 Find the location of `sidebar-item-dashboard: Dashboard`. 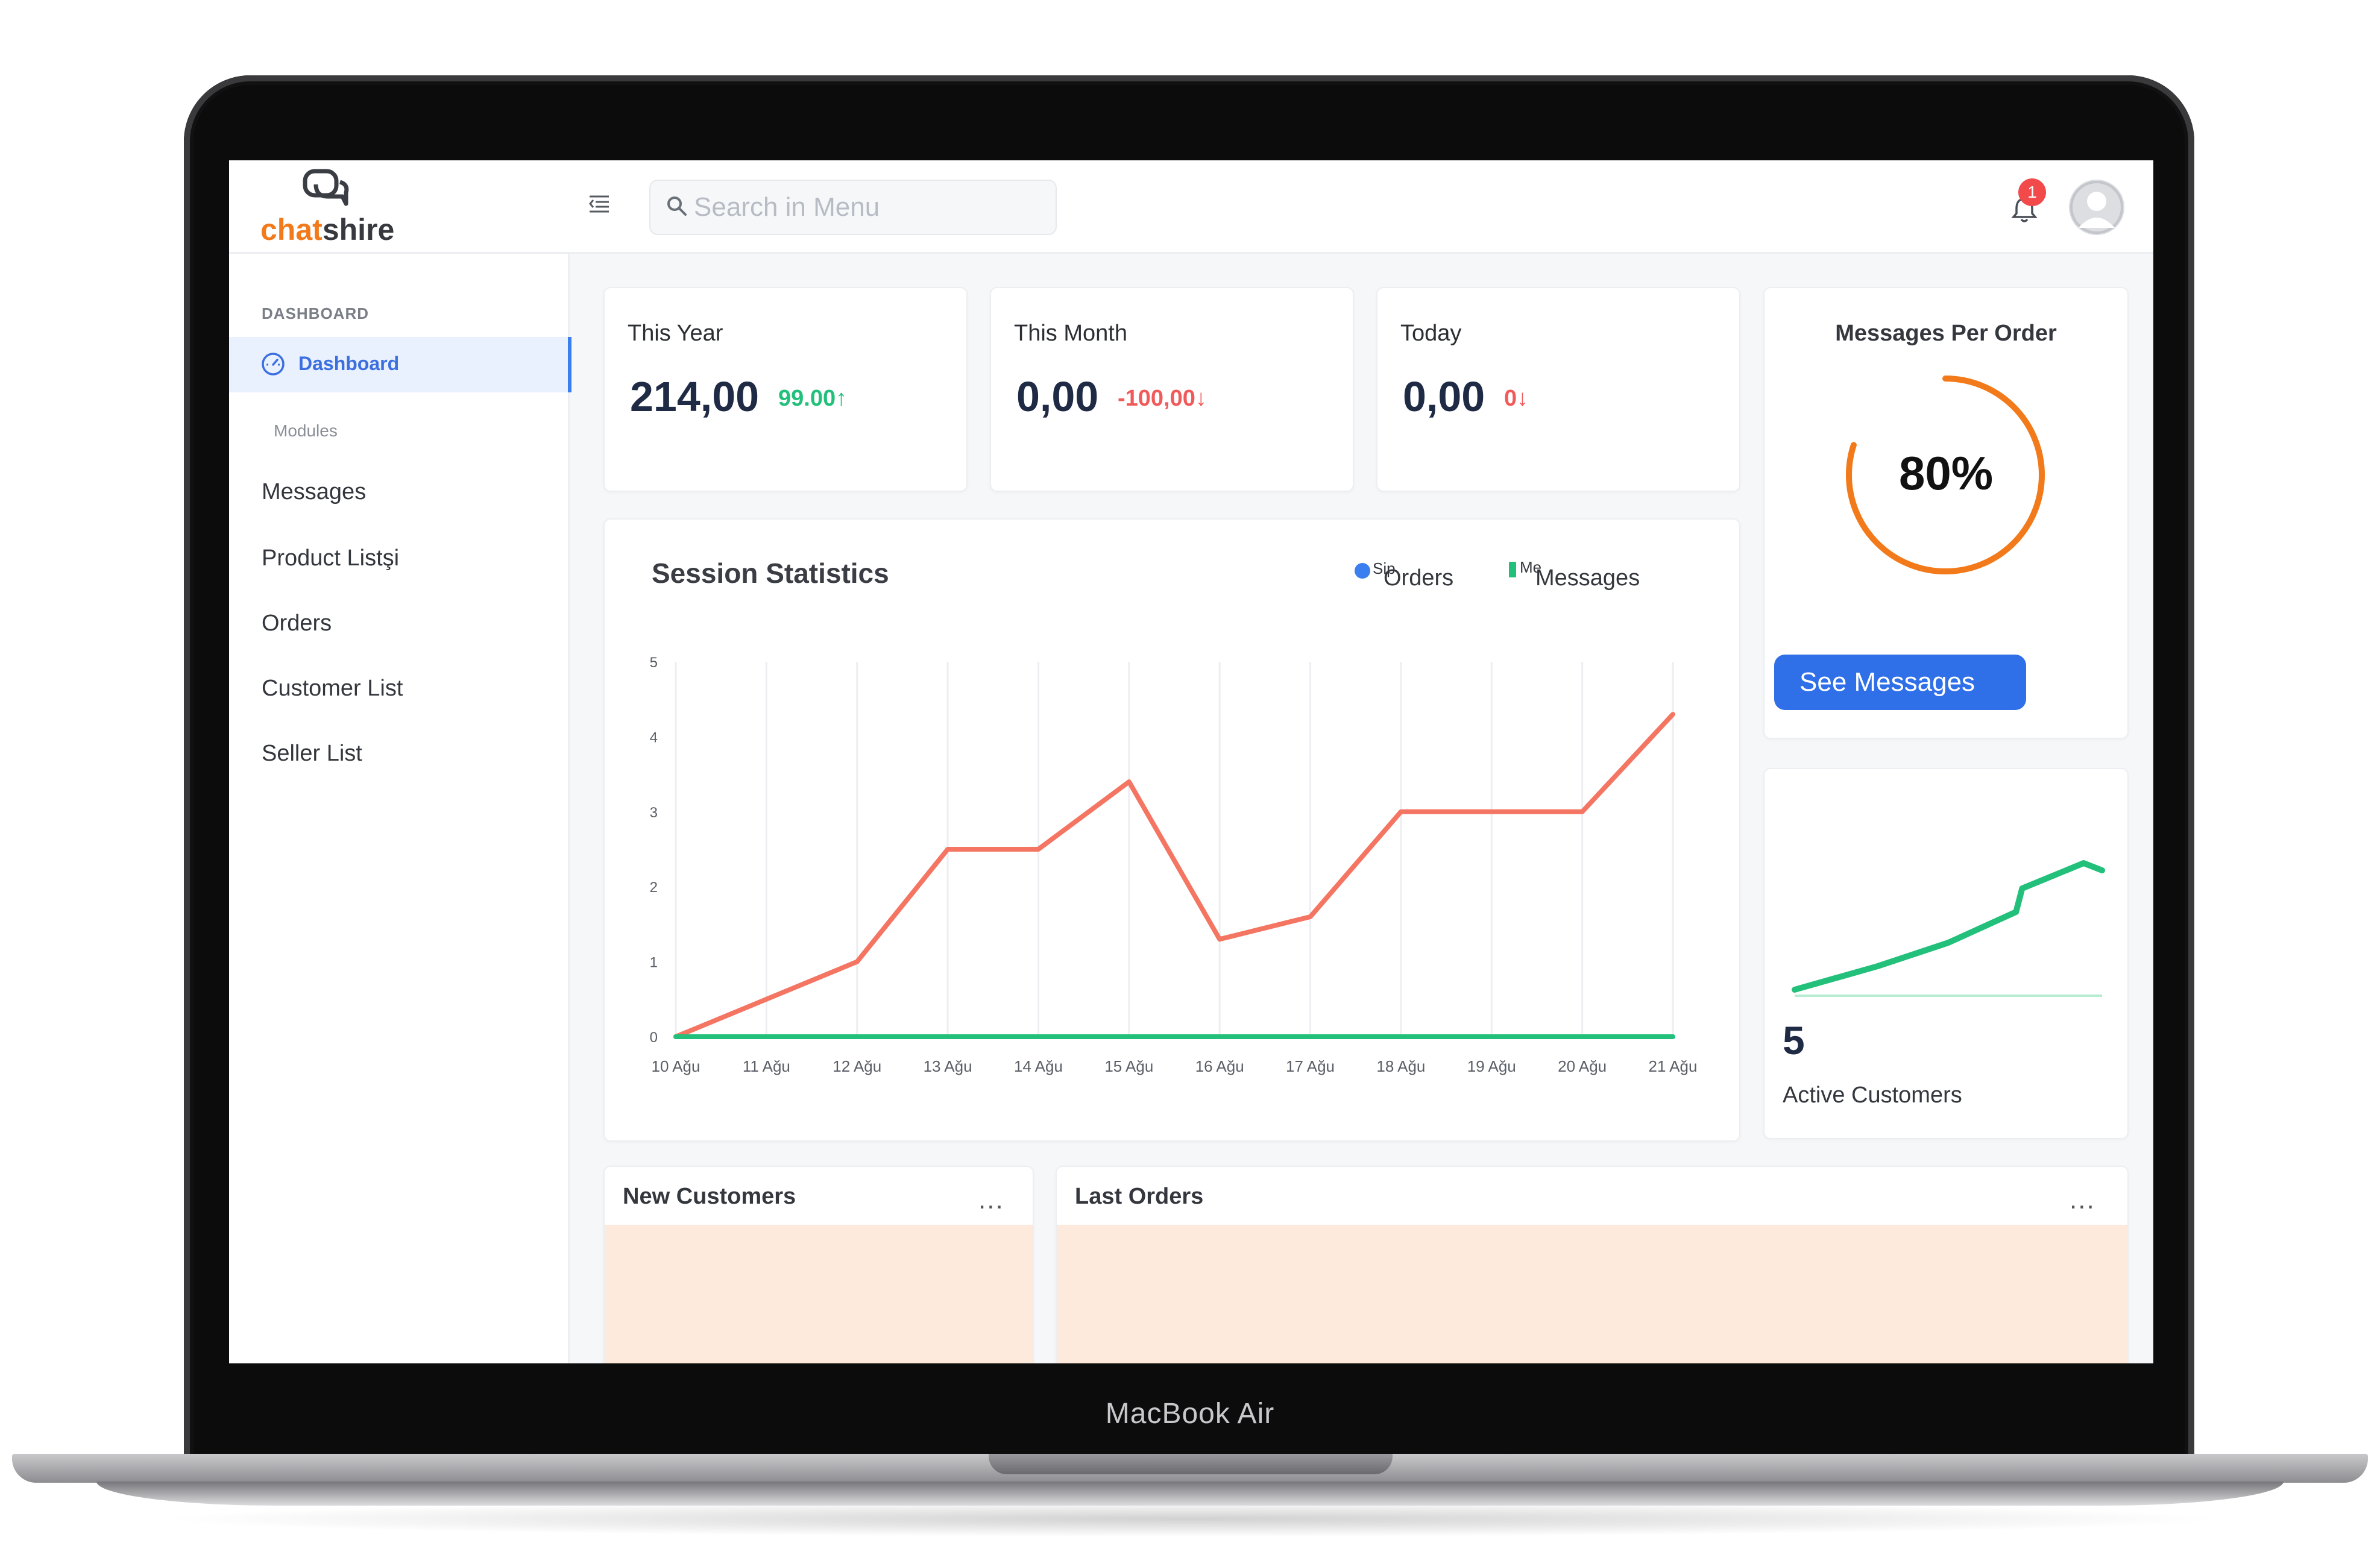

sidebar-item-dashboard: Dashboard is located at coordinates (400, 364).